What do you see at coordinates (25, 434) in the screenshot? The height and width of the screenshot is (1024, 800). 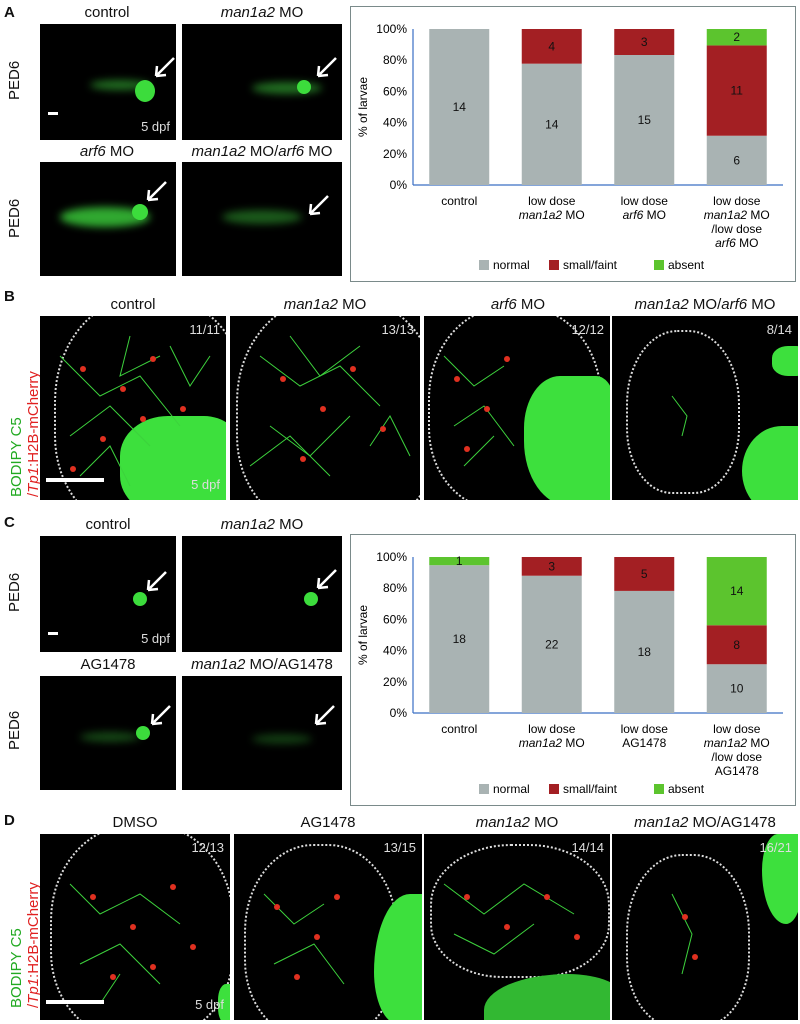 I see `b-side-label: BODIPY C5/Tp1:H2B-mCherry` at bounding box center [25, 434].